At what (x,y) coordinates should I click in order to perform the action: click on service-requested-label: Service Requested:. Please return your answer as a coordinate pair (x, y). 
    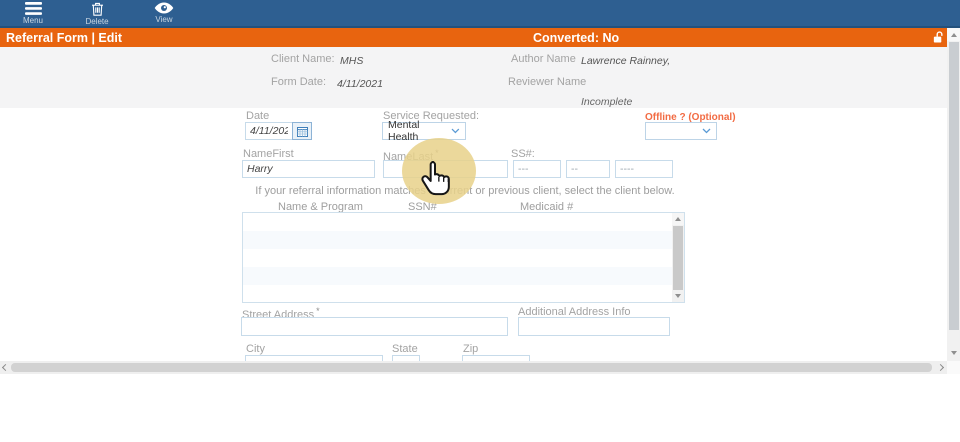
    Looking at the image, I should click on (431, 116).